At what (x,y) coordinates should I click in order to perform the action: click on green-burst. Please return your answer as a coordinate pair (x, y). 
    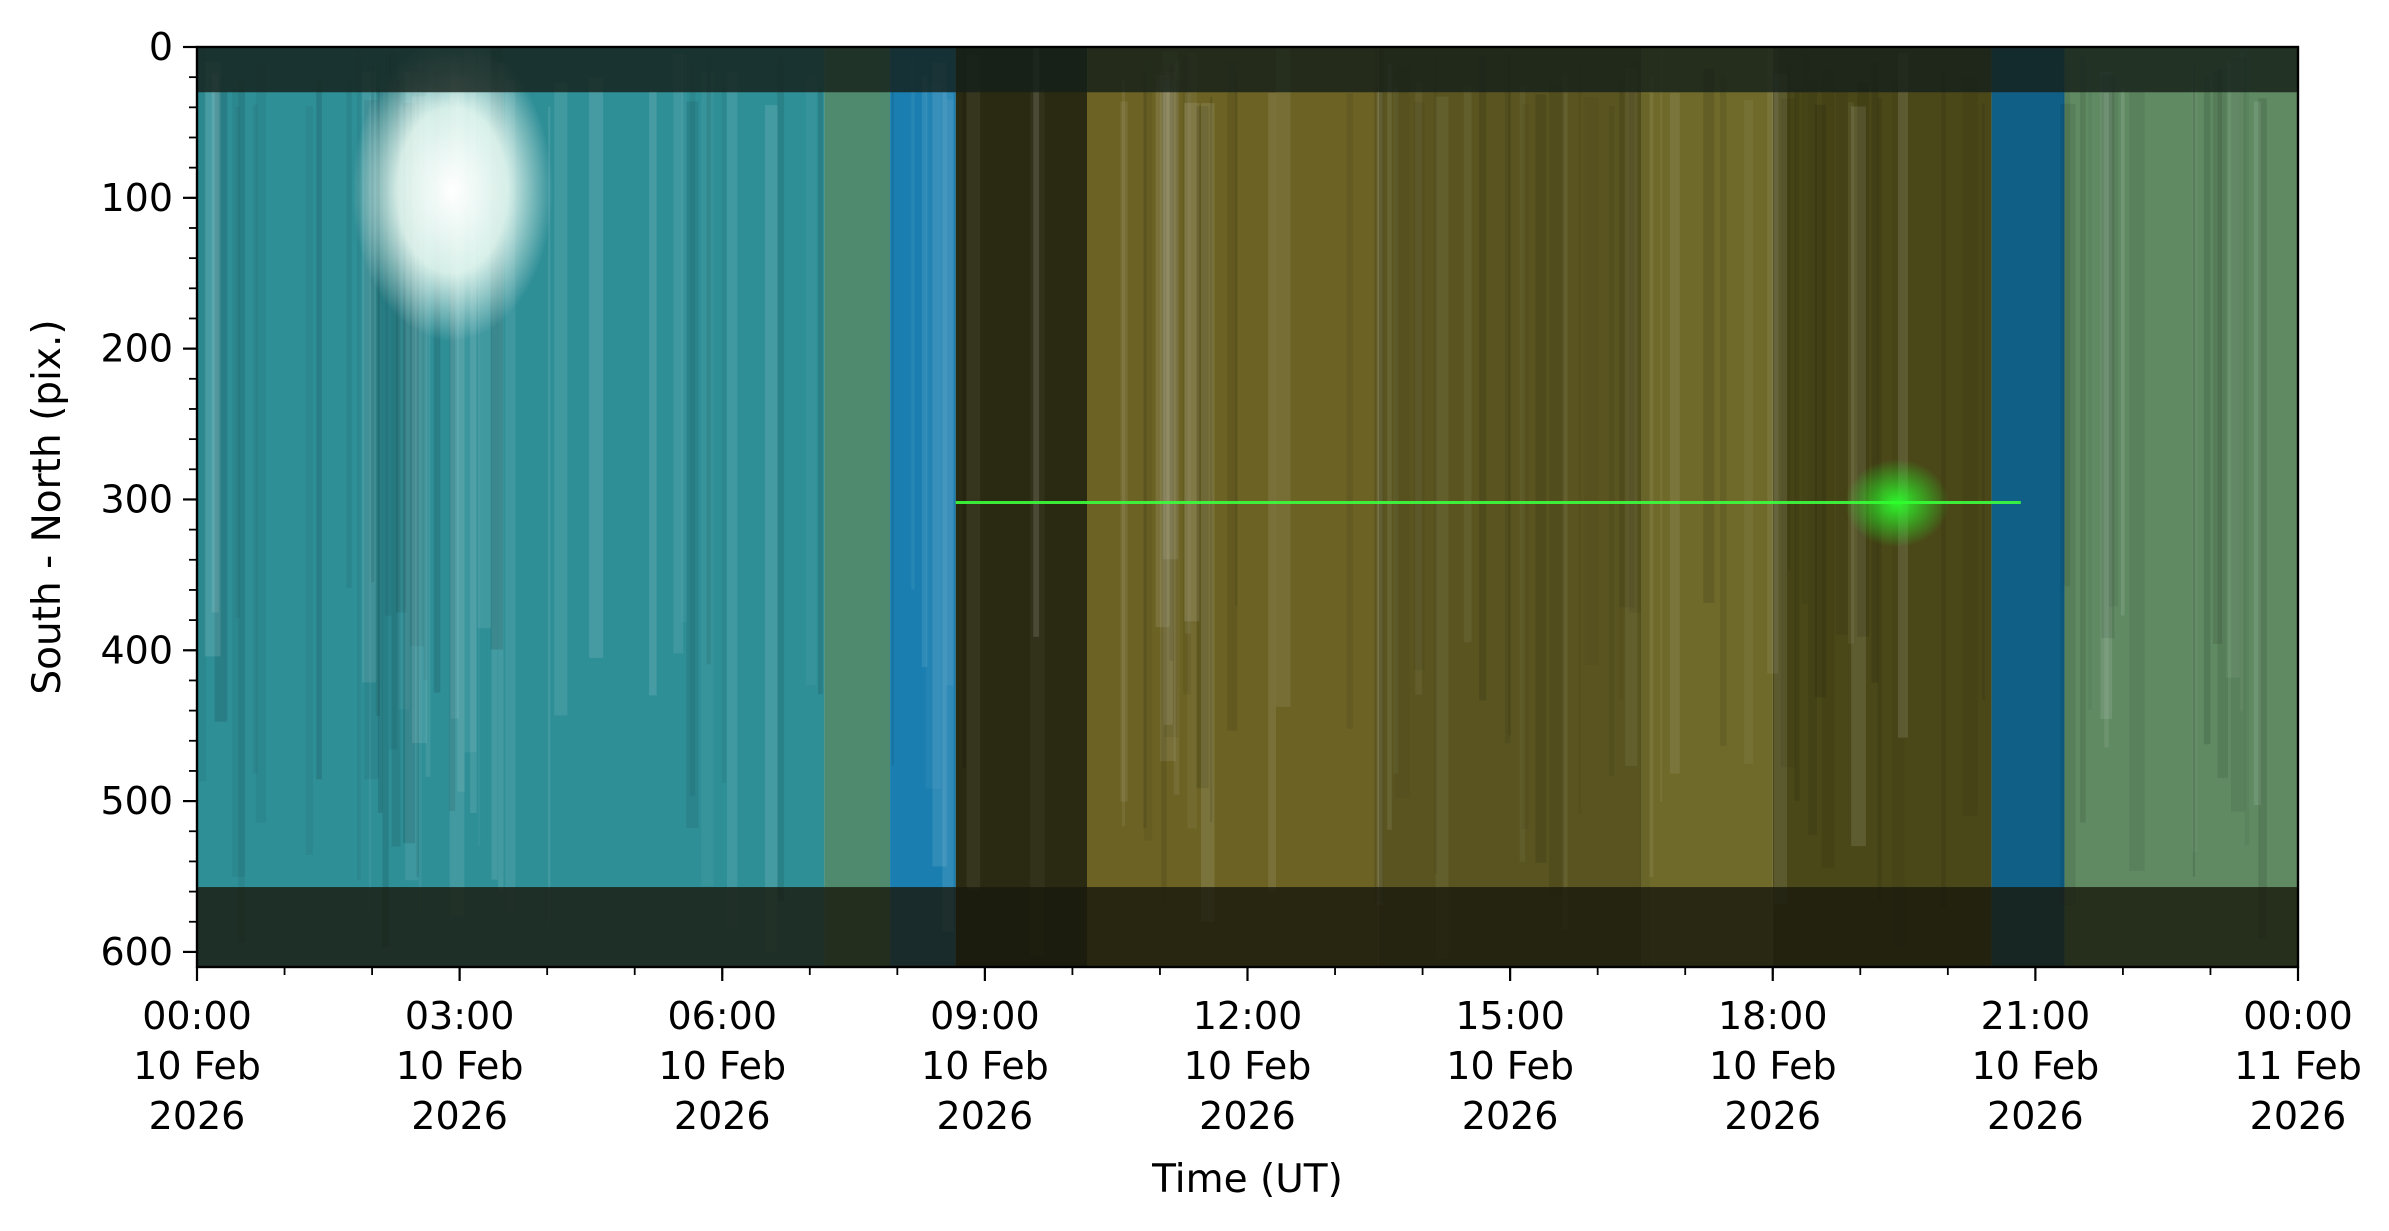
    Looking at the image, I should click on (1896, 503).